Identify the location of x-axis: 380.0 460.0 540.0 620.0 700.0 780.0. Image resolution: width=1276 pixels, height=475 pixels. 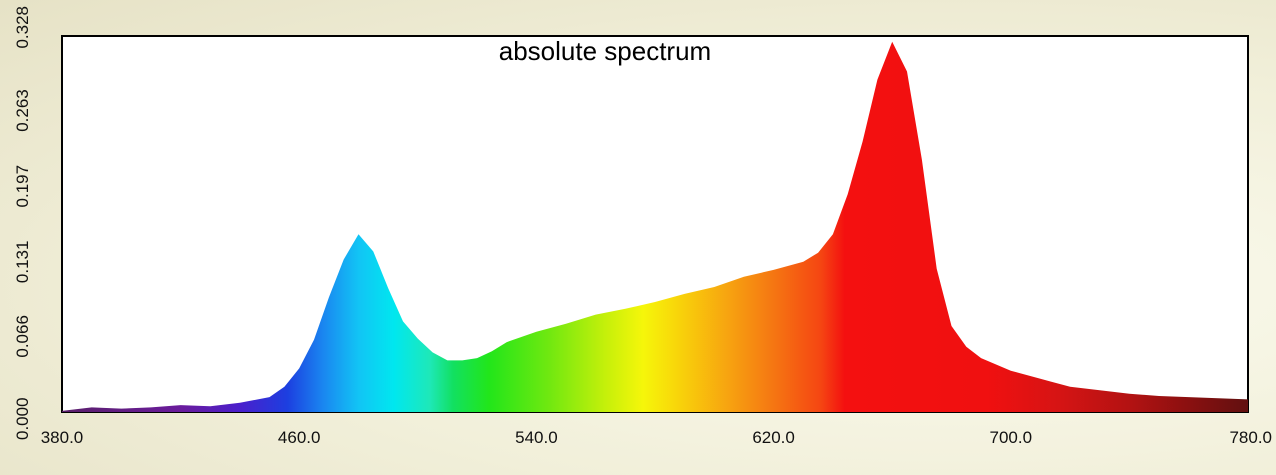
(656, 437).